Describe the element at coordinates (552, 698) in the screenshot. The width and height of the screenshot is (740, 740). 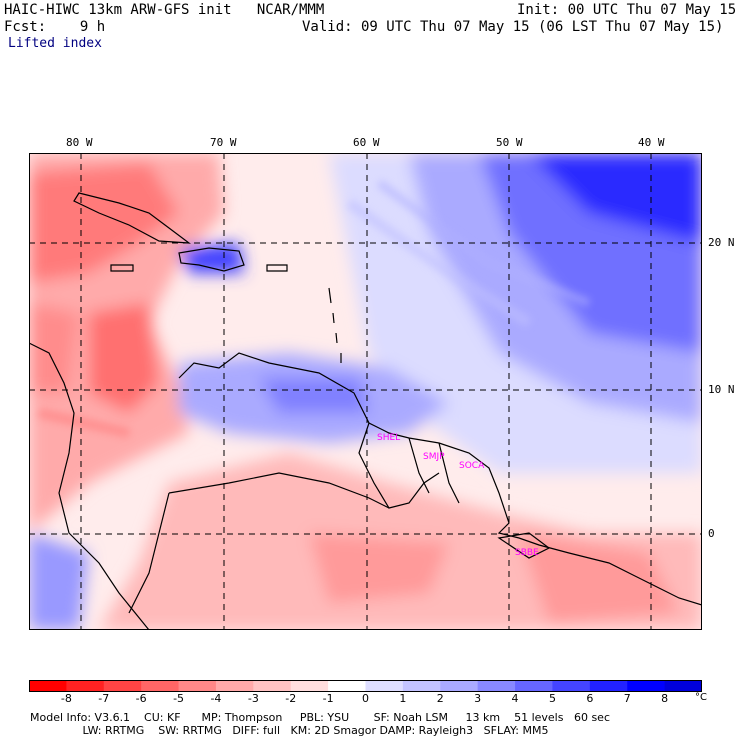
I see `colorbar-tick-label: 5` at that location.